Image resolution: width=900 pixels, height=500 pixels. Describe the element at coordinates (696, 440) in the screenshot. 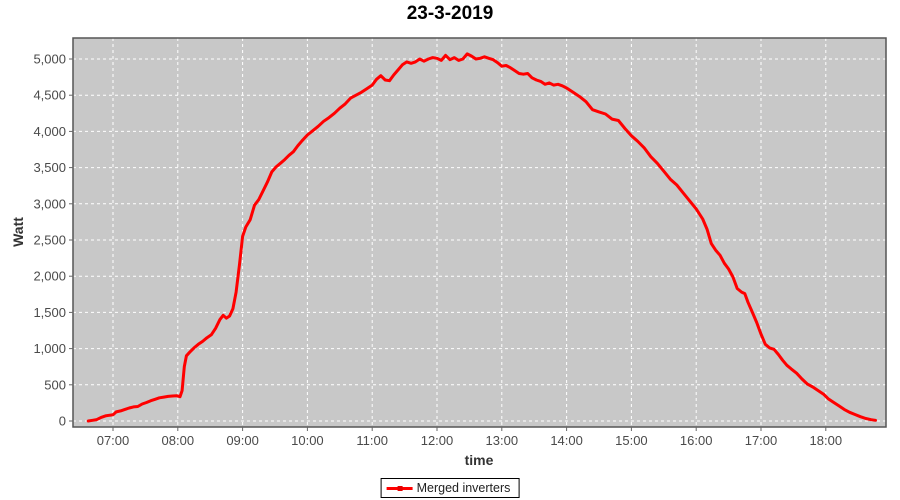

I see `x-tick-label: 16:00` at that location.